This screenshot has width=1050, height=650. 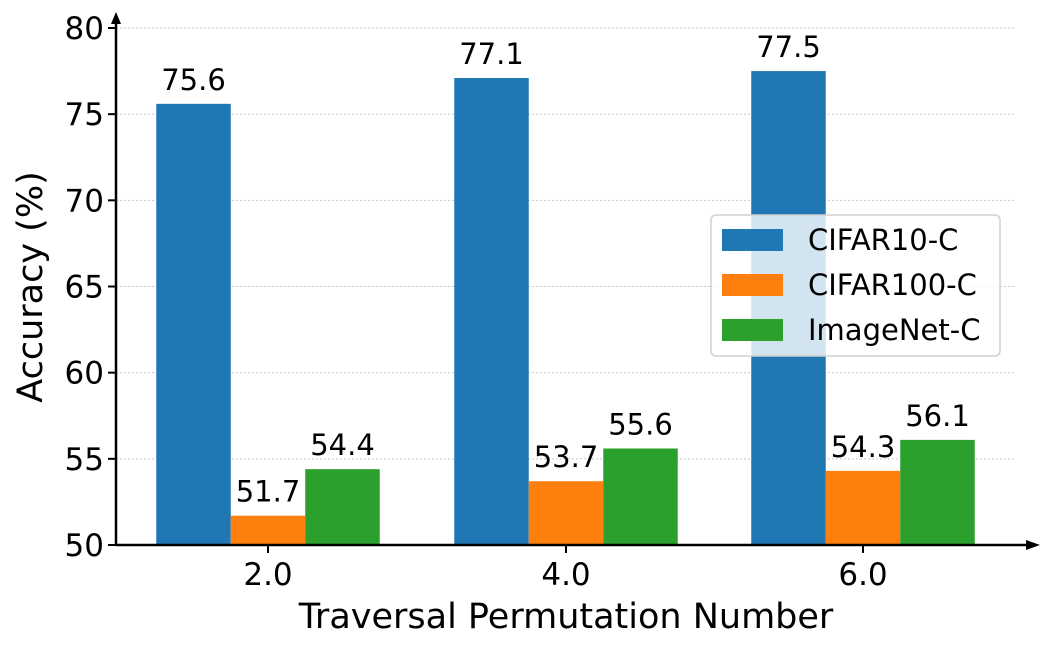 What do you see at coordinates (84, 460) in the screenshot?
I see `y-tick-label: 55` at bounding box center [84, 460].